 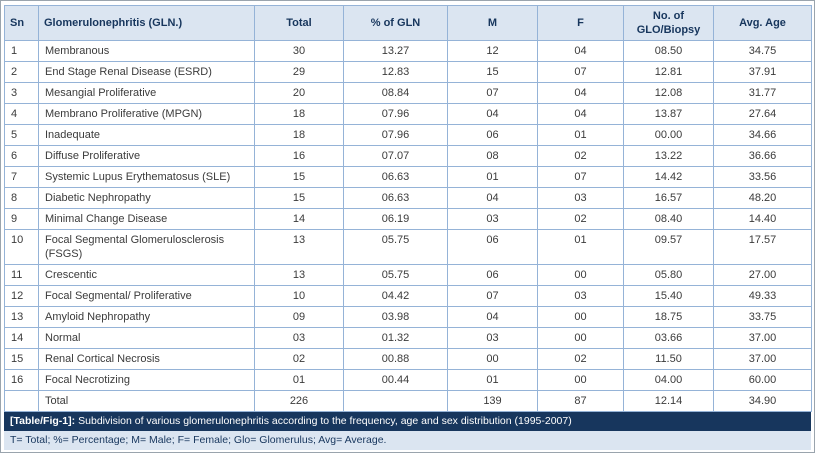 I want to click on table-cell: 08, so click(x=492, y=156).